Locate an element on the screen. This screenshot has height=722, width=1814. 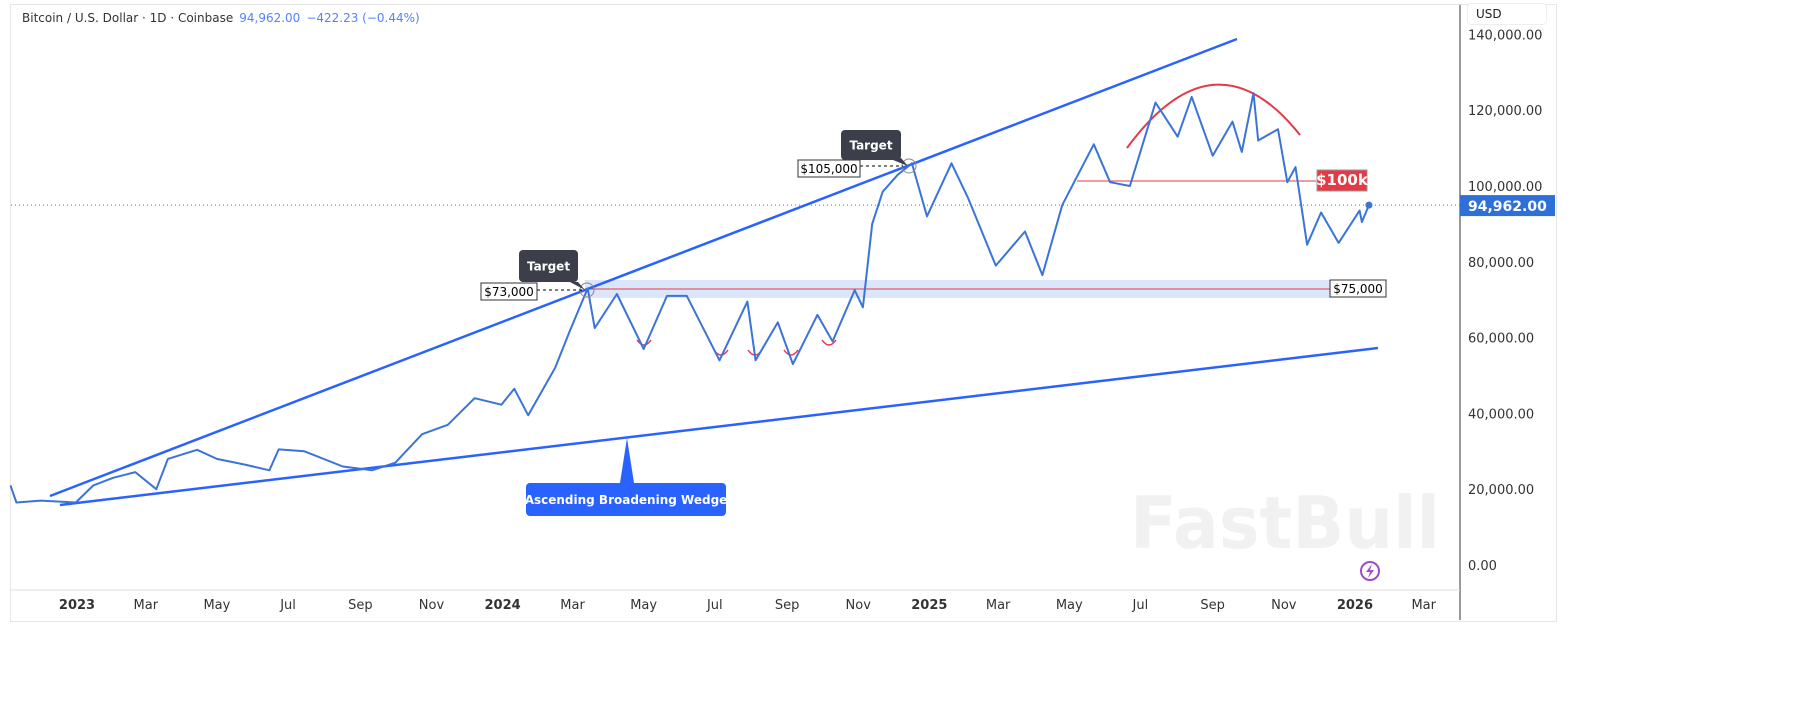
price-tick-label: 60,000.00 is located at coordinates (1501, 339).